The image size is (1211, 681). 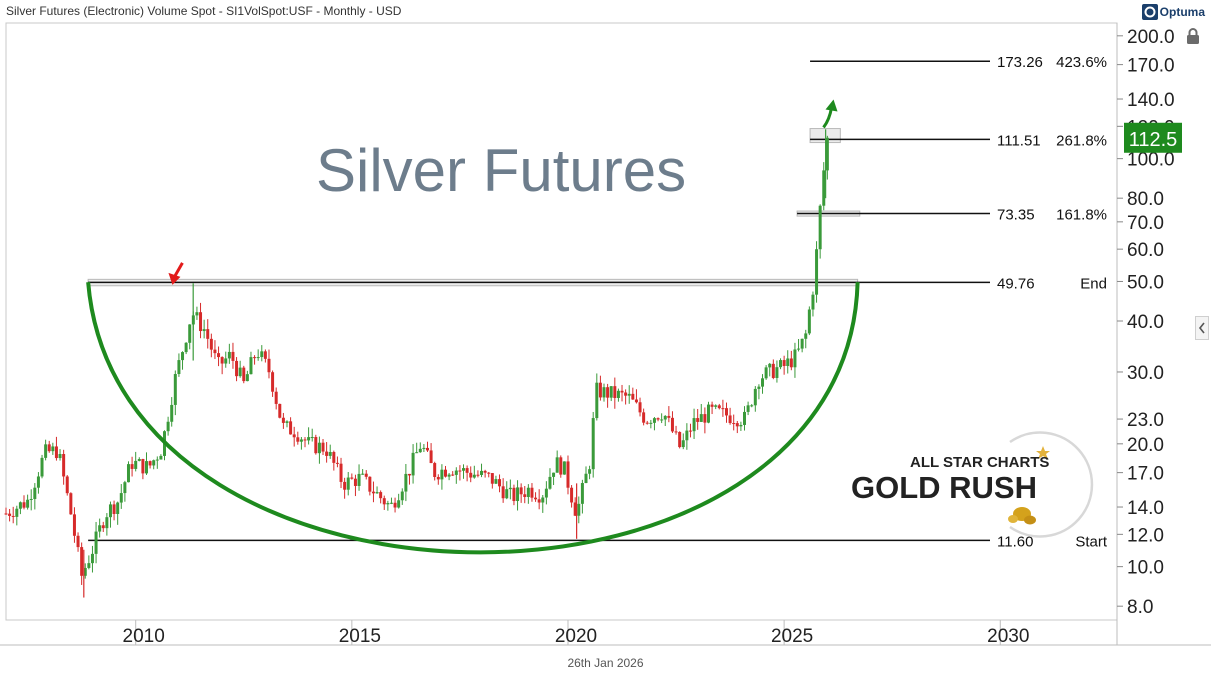 I want to click on level-price-label: 11.60, so click(x=1015, y=541).